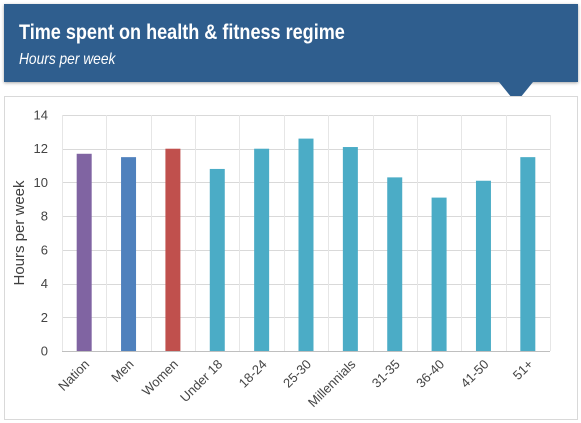 The image size is (581, 423). I want to click on chart-title: Time spent on health & fitness regime, so click(182, 32).